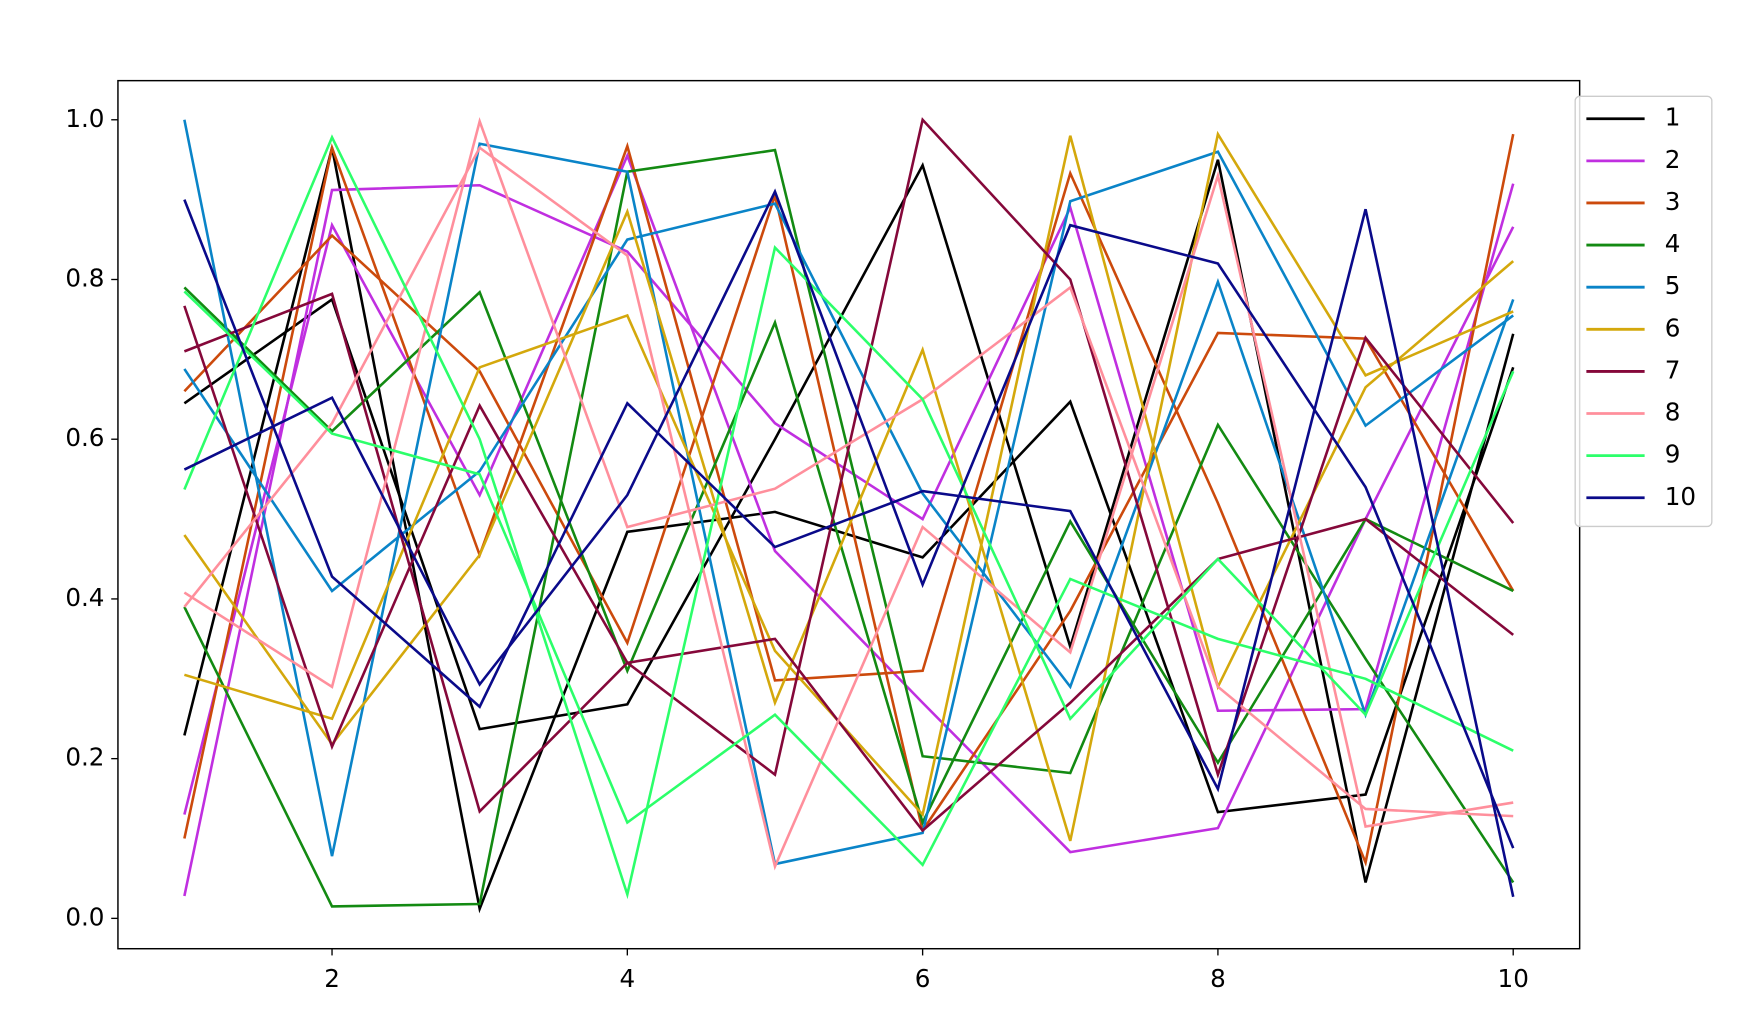 This screenshot has width=1748, height=1026. I want to click on legend-label: 7, so click(1673, 369).